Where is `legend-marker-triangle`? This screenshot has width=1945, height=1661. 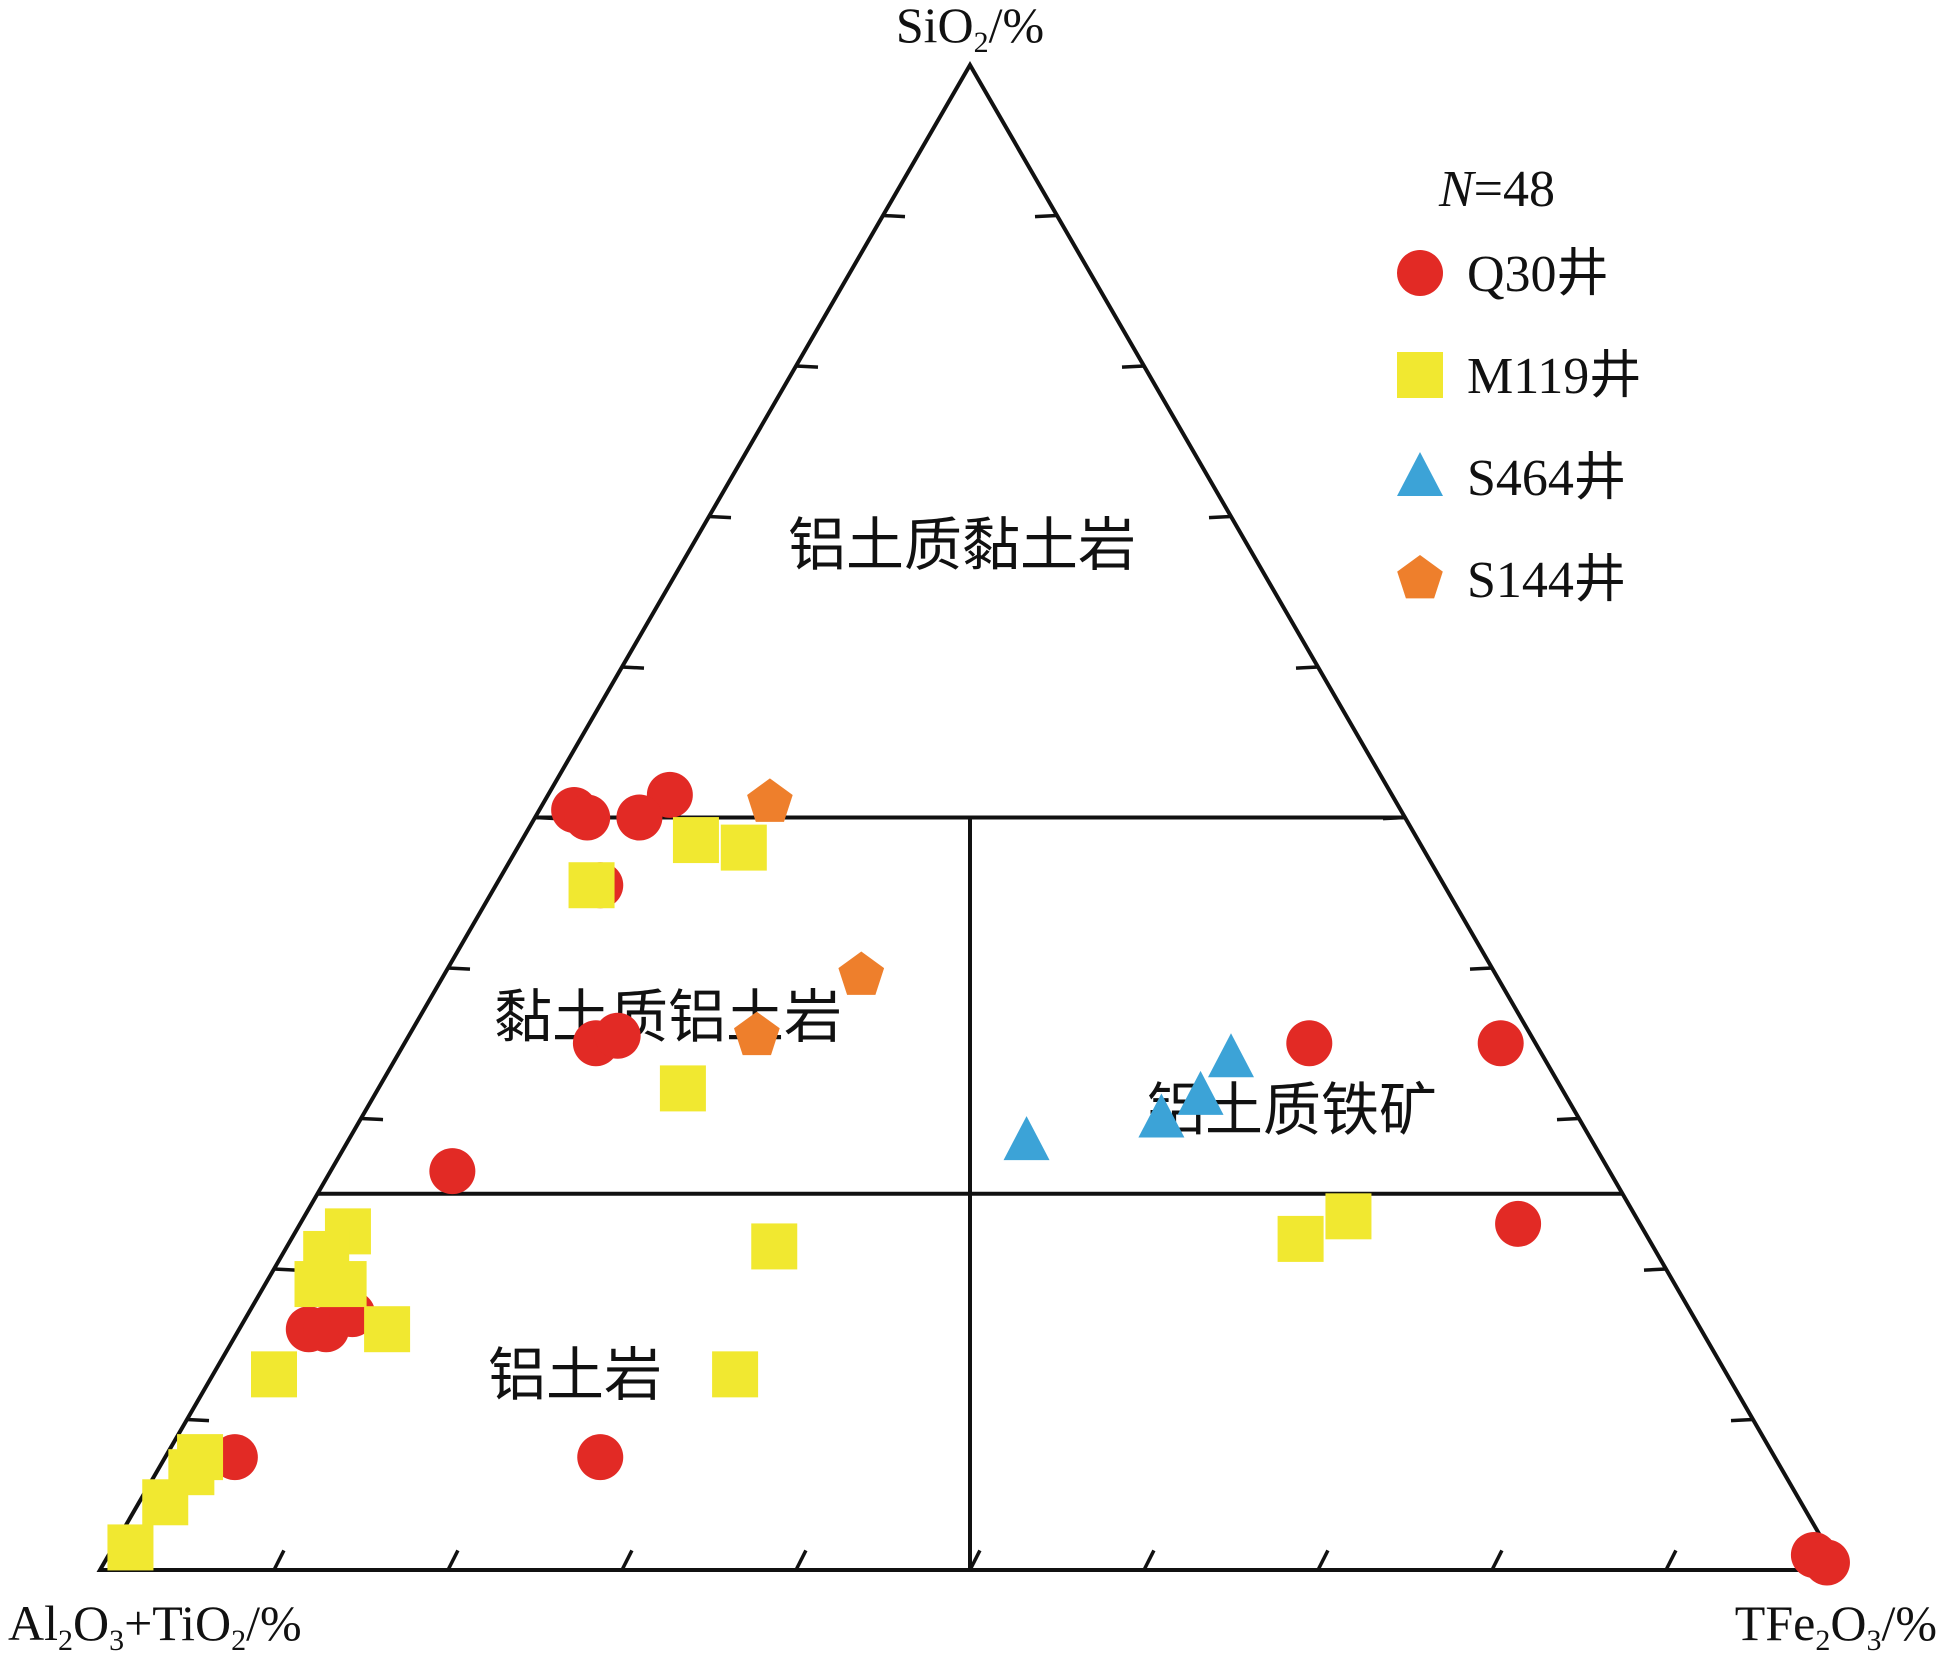
legend-marker-triangle is located at coordinates (1420, 474).